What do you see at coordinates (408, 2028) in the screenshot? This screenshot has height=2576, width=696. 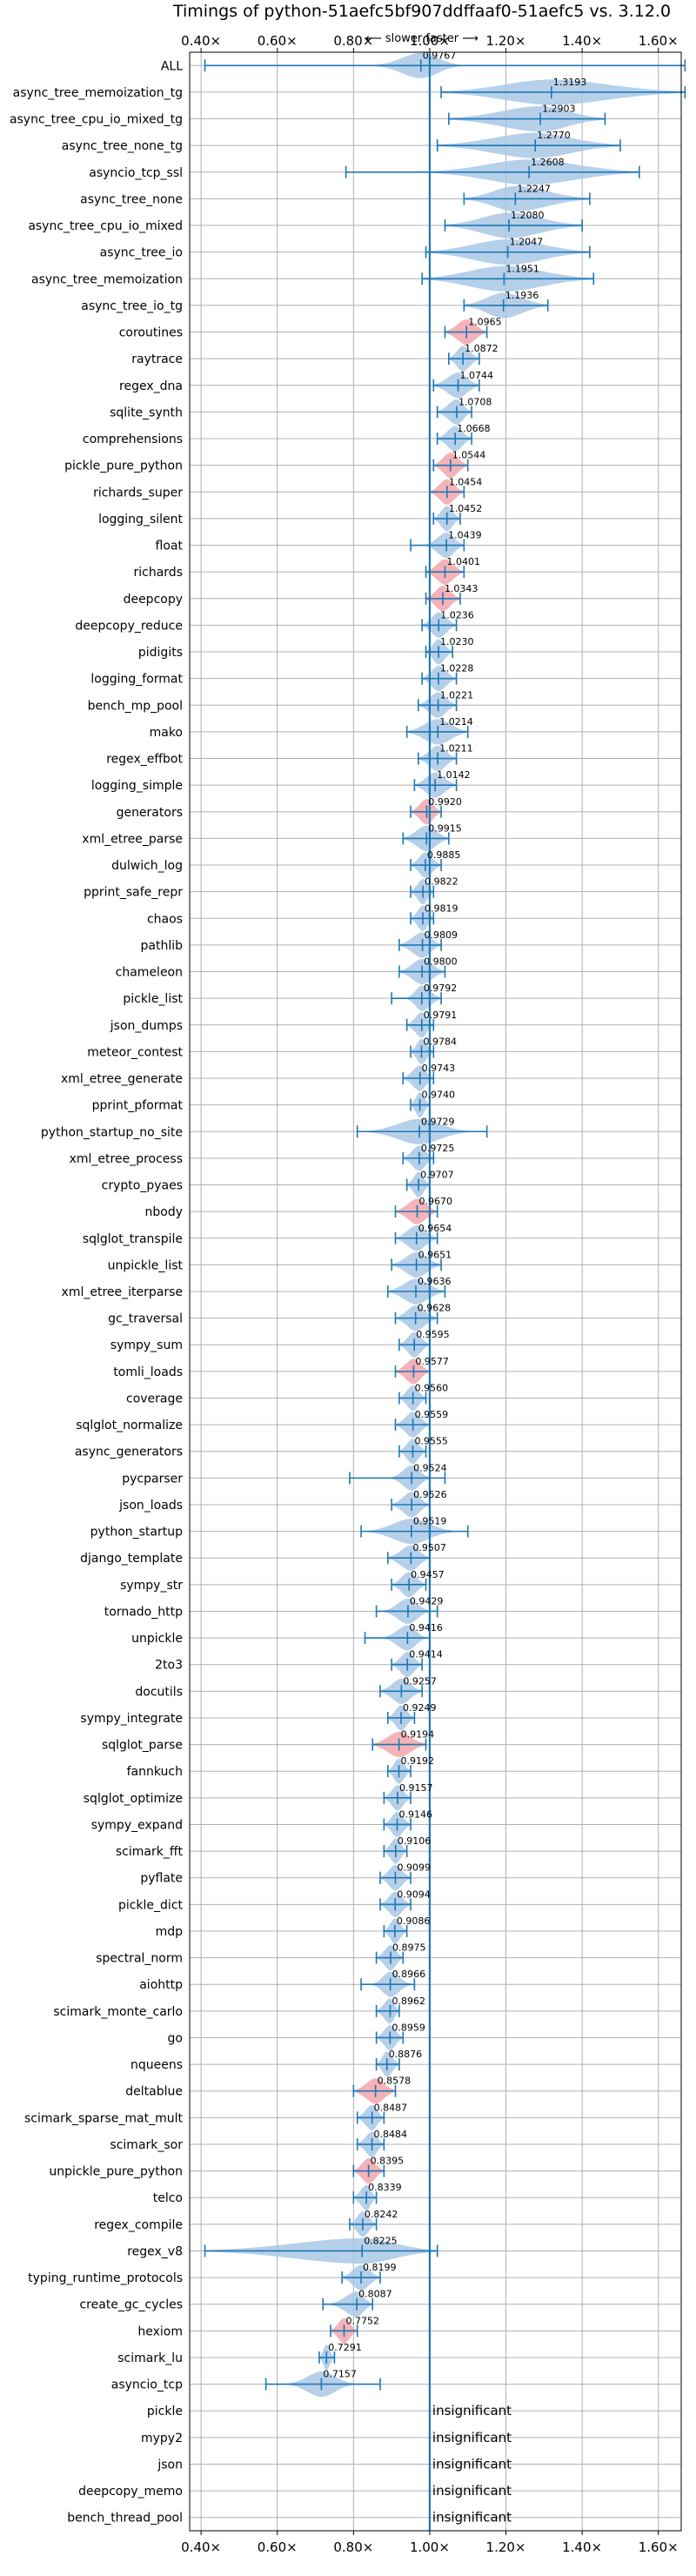 I see `value-label: 0.8959` at bounding box center [408, 2028].